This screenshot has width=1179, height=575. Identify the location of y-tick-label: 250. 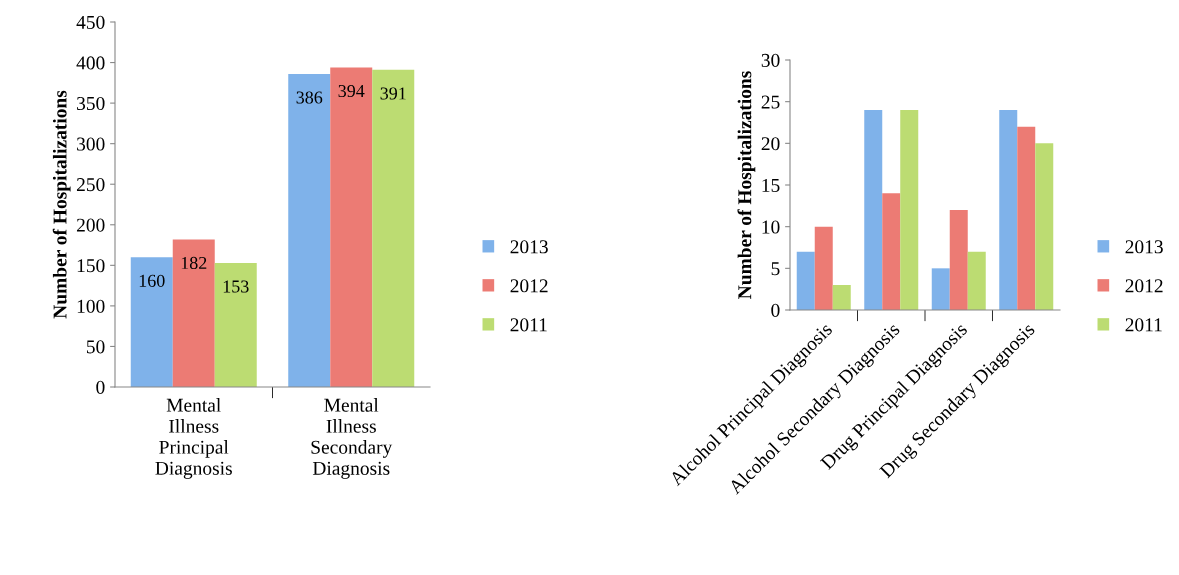
(90, 185).